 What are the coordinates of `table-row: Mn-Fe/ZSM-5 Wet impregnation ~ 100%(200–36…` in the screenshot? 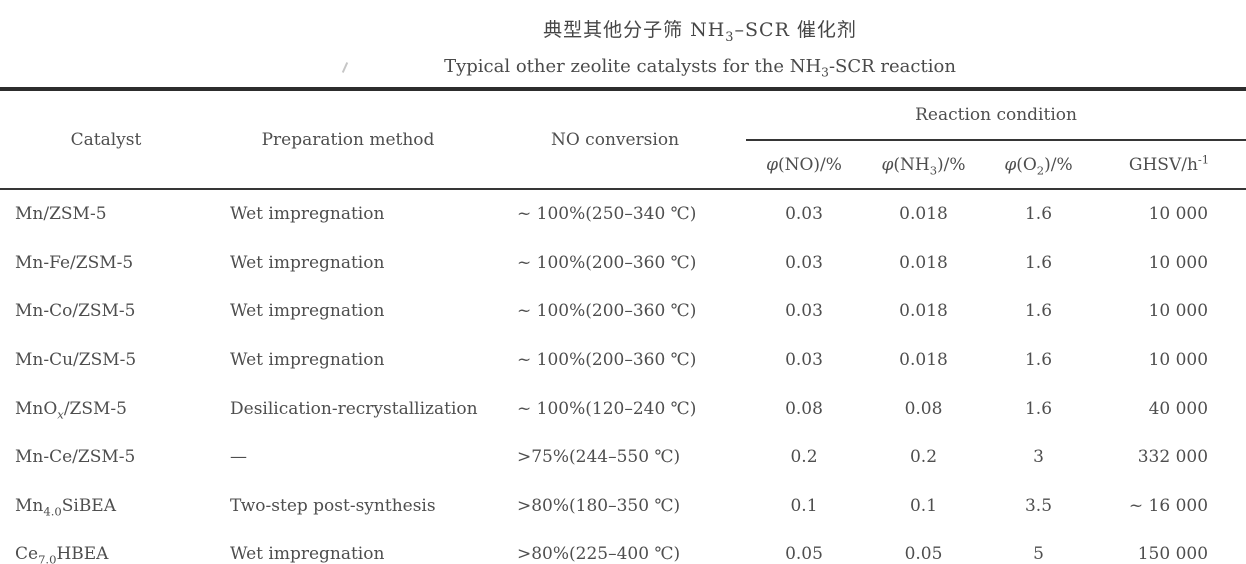 It's located at (623, 263).